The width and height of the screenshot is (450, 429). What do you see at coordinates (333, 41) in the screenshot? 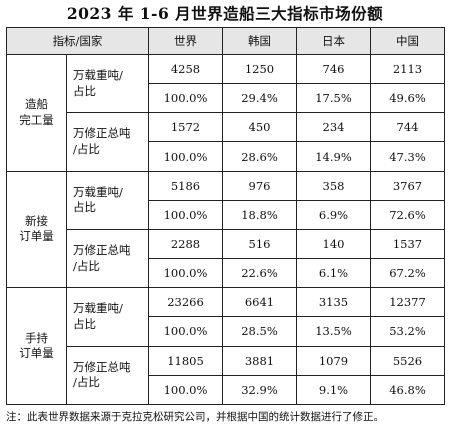
I see `header-japan: 日本` at bounding box center [333, 41].